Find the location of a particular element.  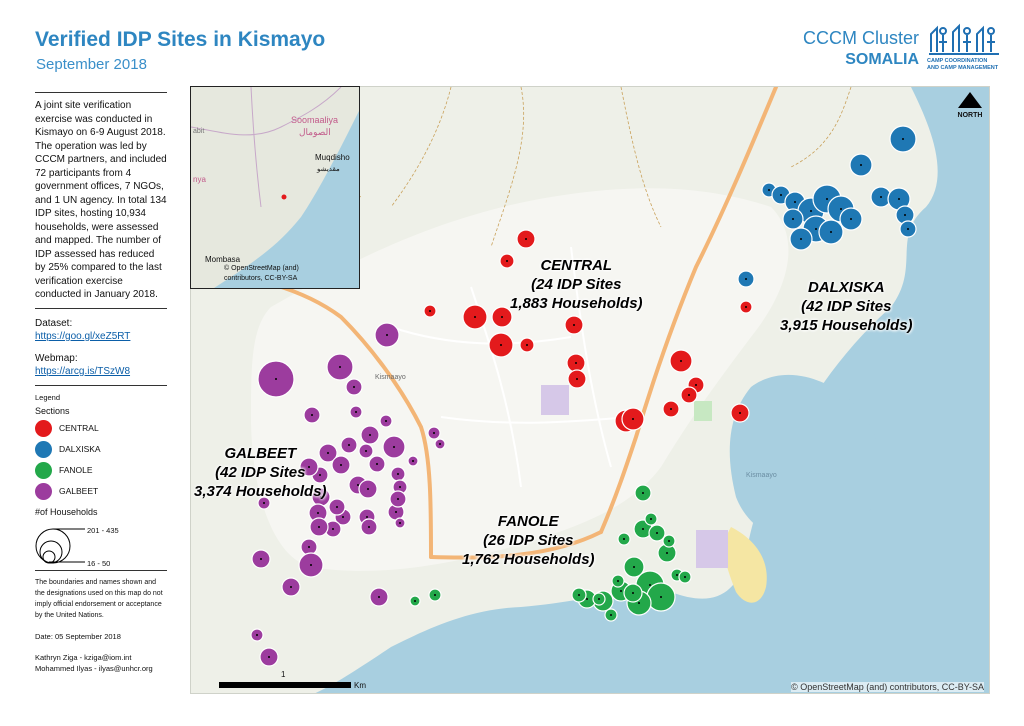

legend-size-scale: 201 - 435 16 - 50 is located at coordinates (101, 544).